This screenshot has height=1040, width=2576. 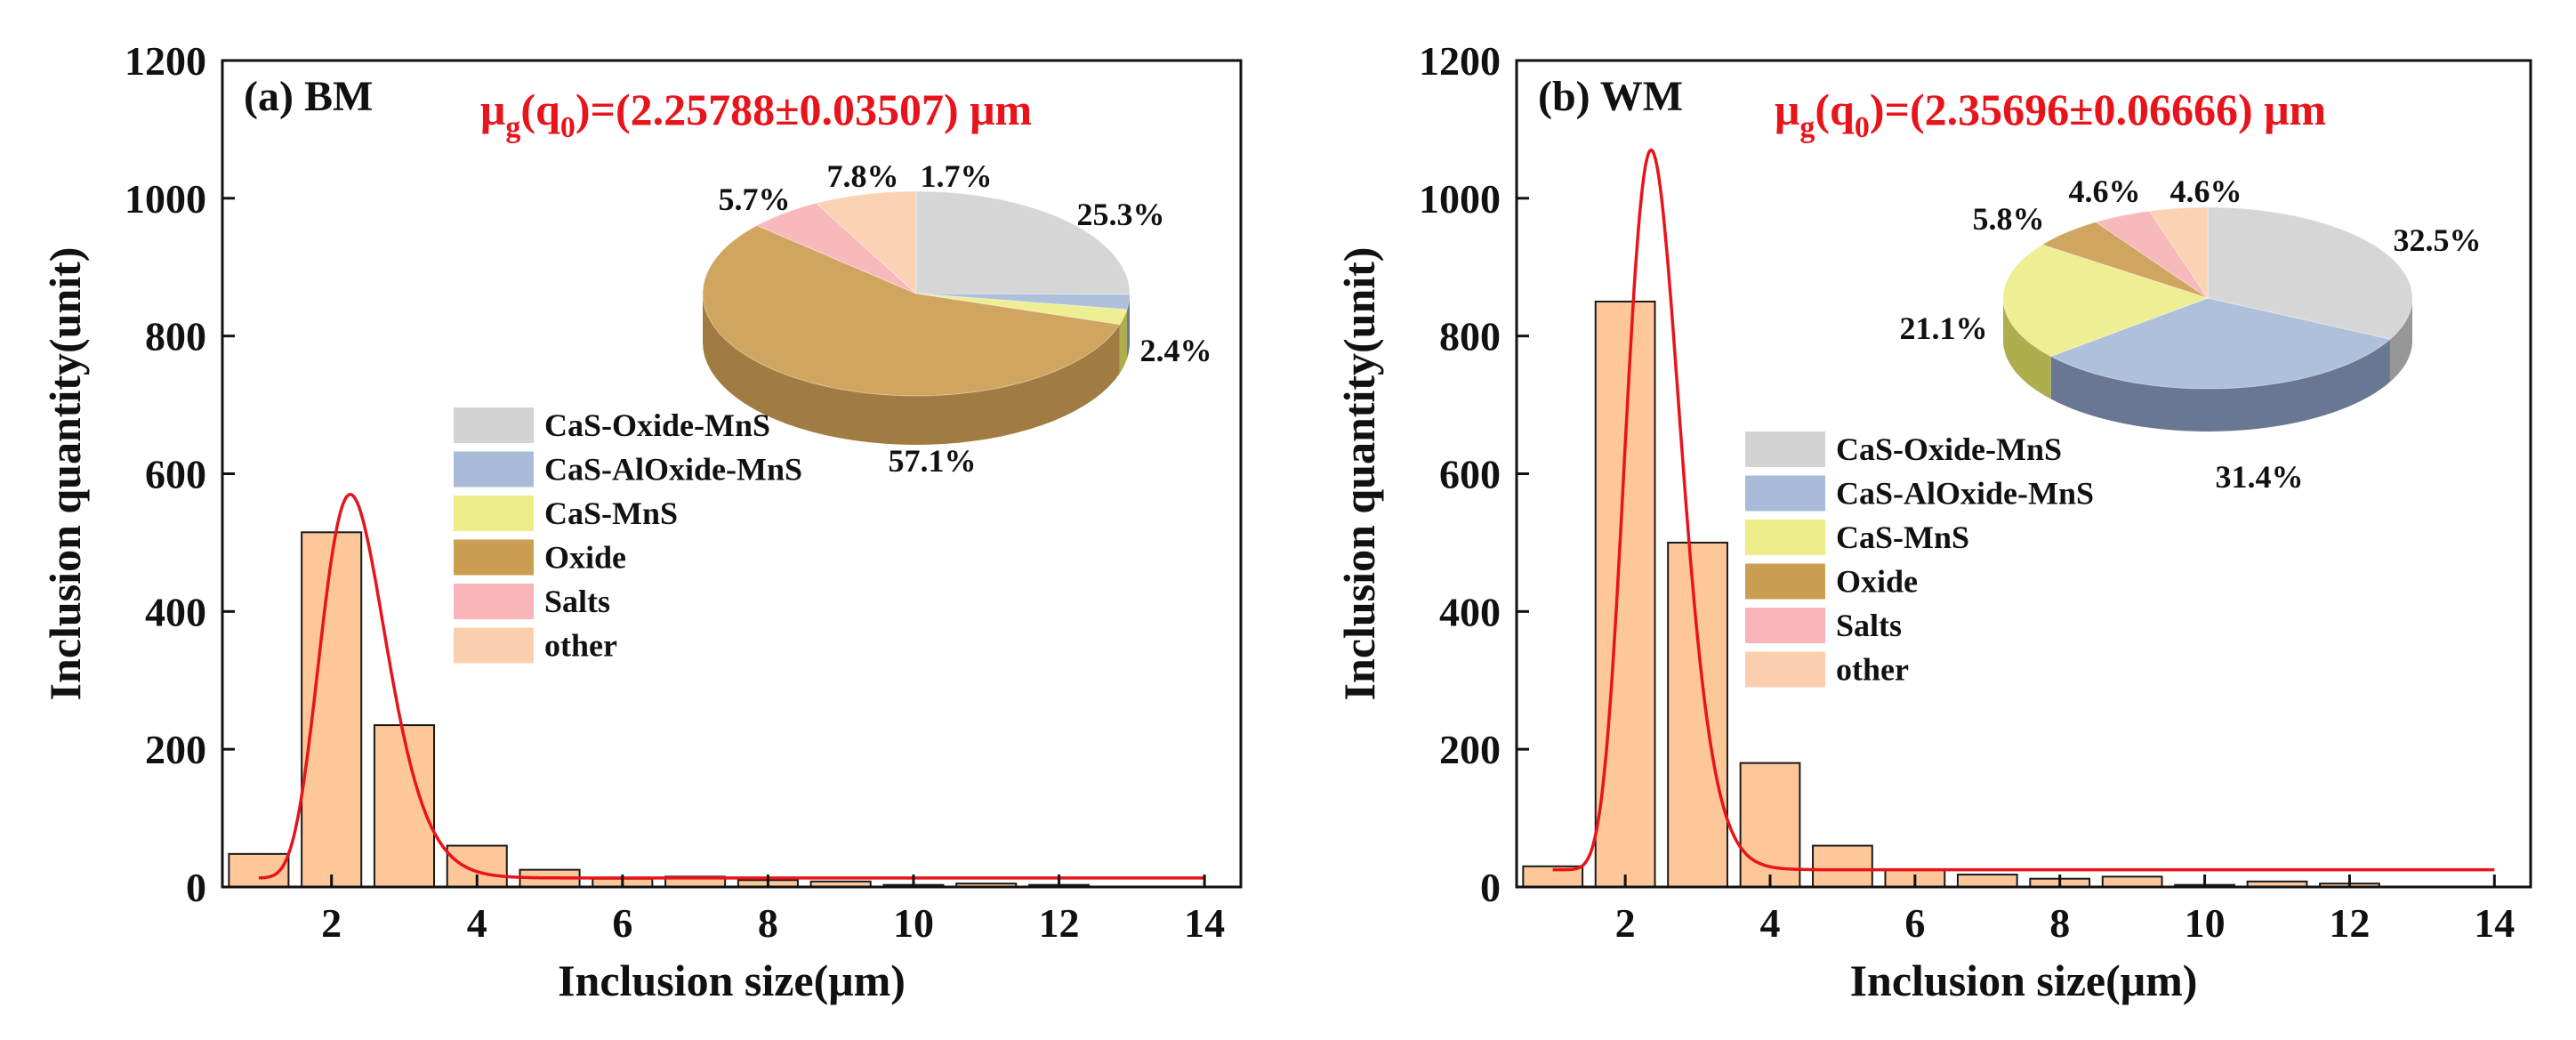 What do you see at coordinates (2098, 109) in the screenshot?
I see `annotation-part: )=(2.35696±0.06666) μm` at bounding box center [2098, 109].